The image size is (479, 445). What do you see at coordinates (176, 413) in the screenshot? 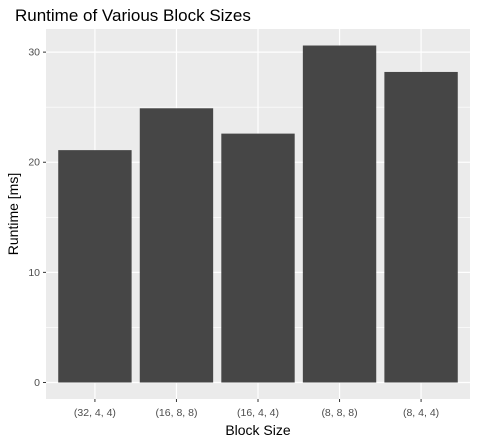
I see `x-tick-label: (16, 8, 8)` at bounding box center [176, 413].